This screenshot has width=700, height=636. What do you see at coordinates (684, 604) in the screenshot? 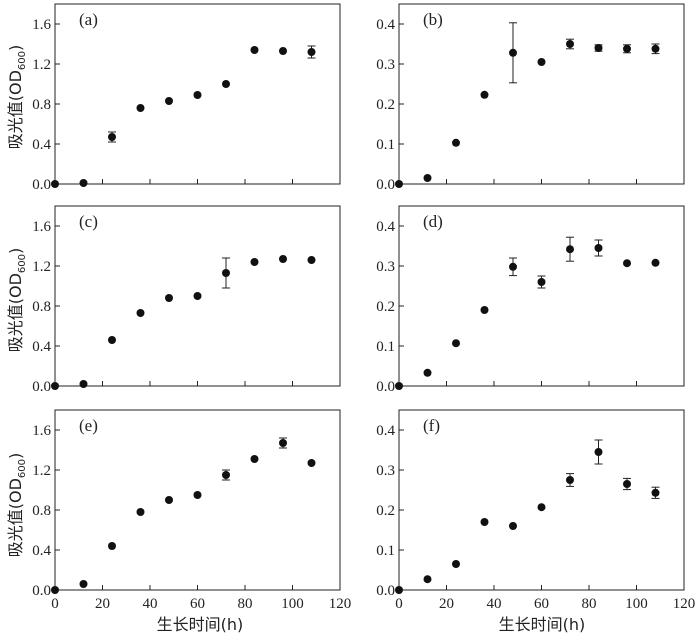
I see `x-tick-label: 120` at bounding box center [684, 604].